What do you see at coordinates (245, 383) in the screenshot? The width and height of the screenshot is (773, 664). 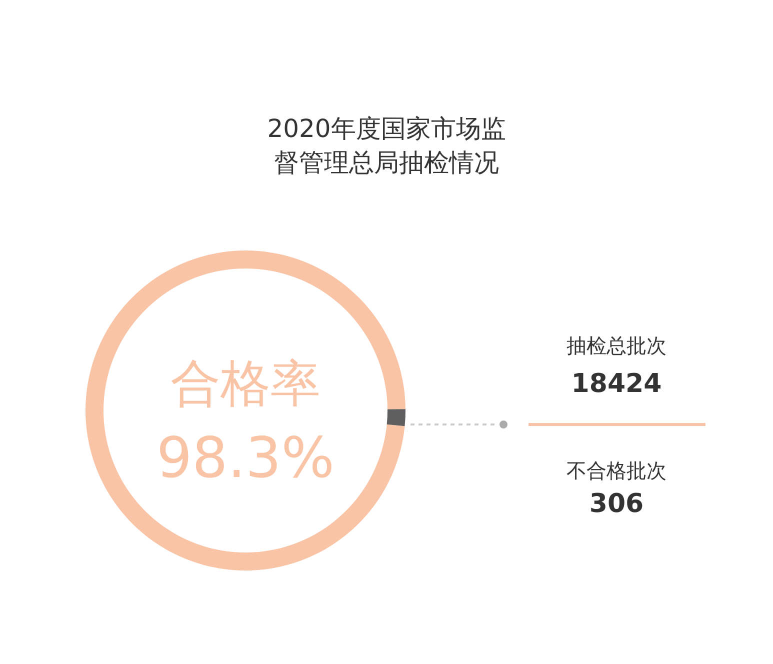 I see `slice-label: 合格率` at bounding box center [245, 383].